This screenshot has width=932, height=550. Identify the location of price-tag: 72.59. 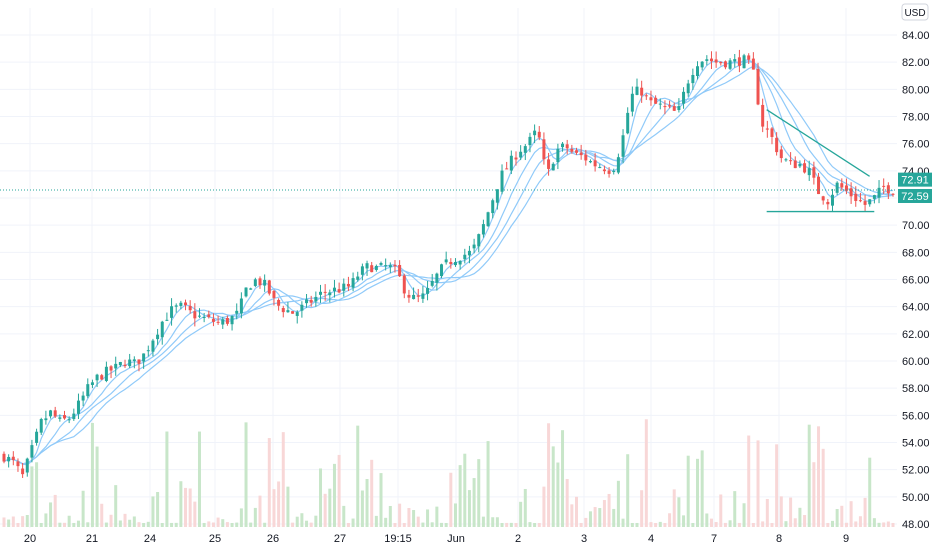
(915, 195).